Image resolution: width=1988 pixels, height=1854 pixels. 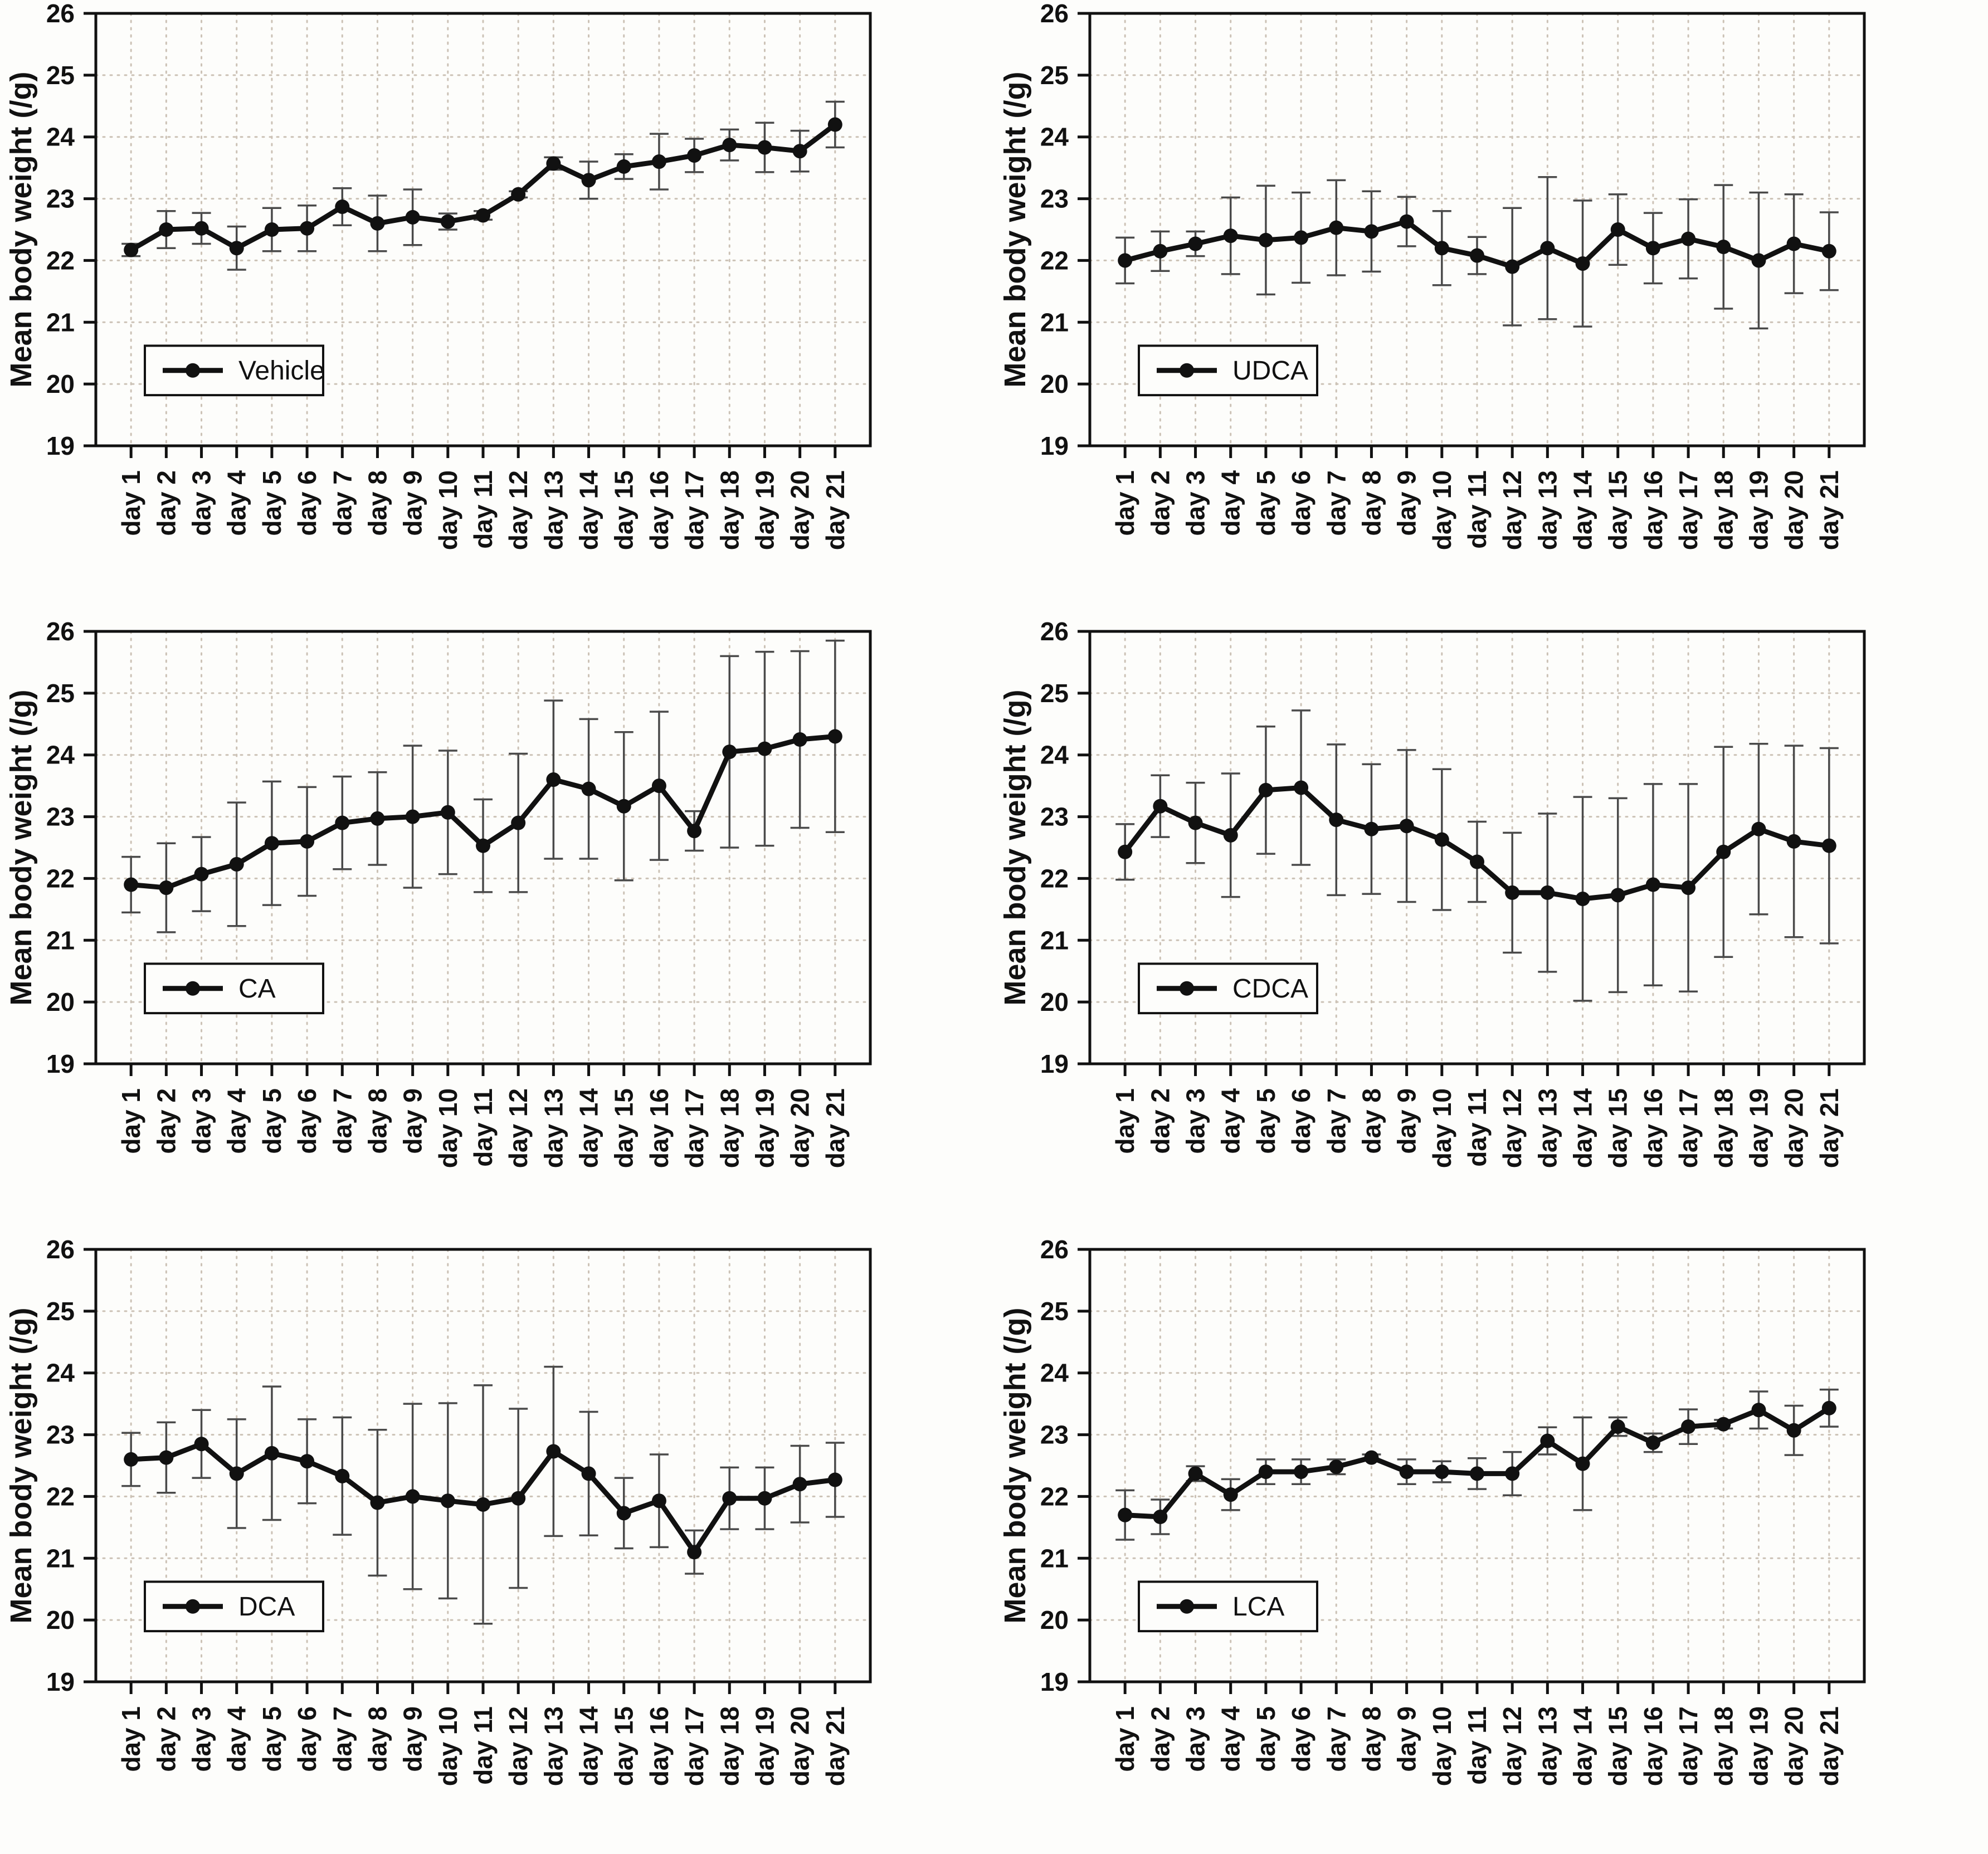 What do you see at coordinates (483, 230) in the screenshot?
I see `gridlines` at bounding box center [483, 230].